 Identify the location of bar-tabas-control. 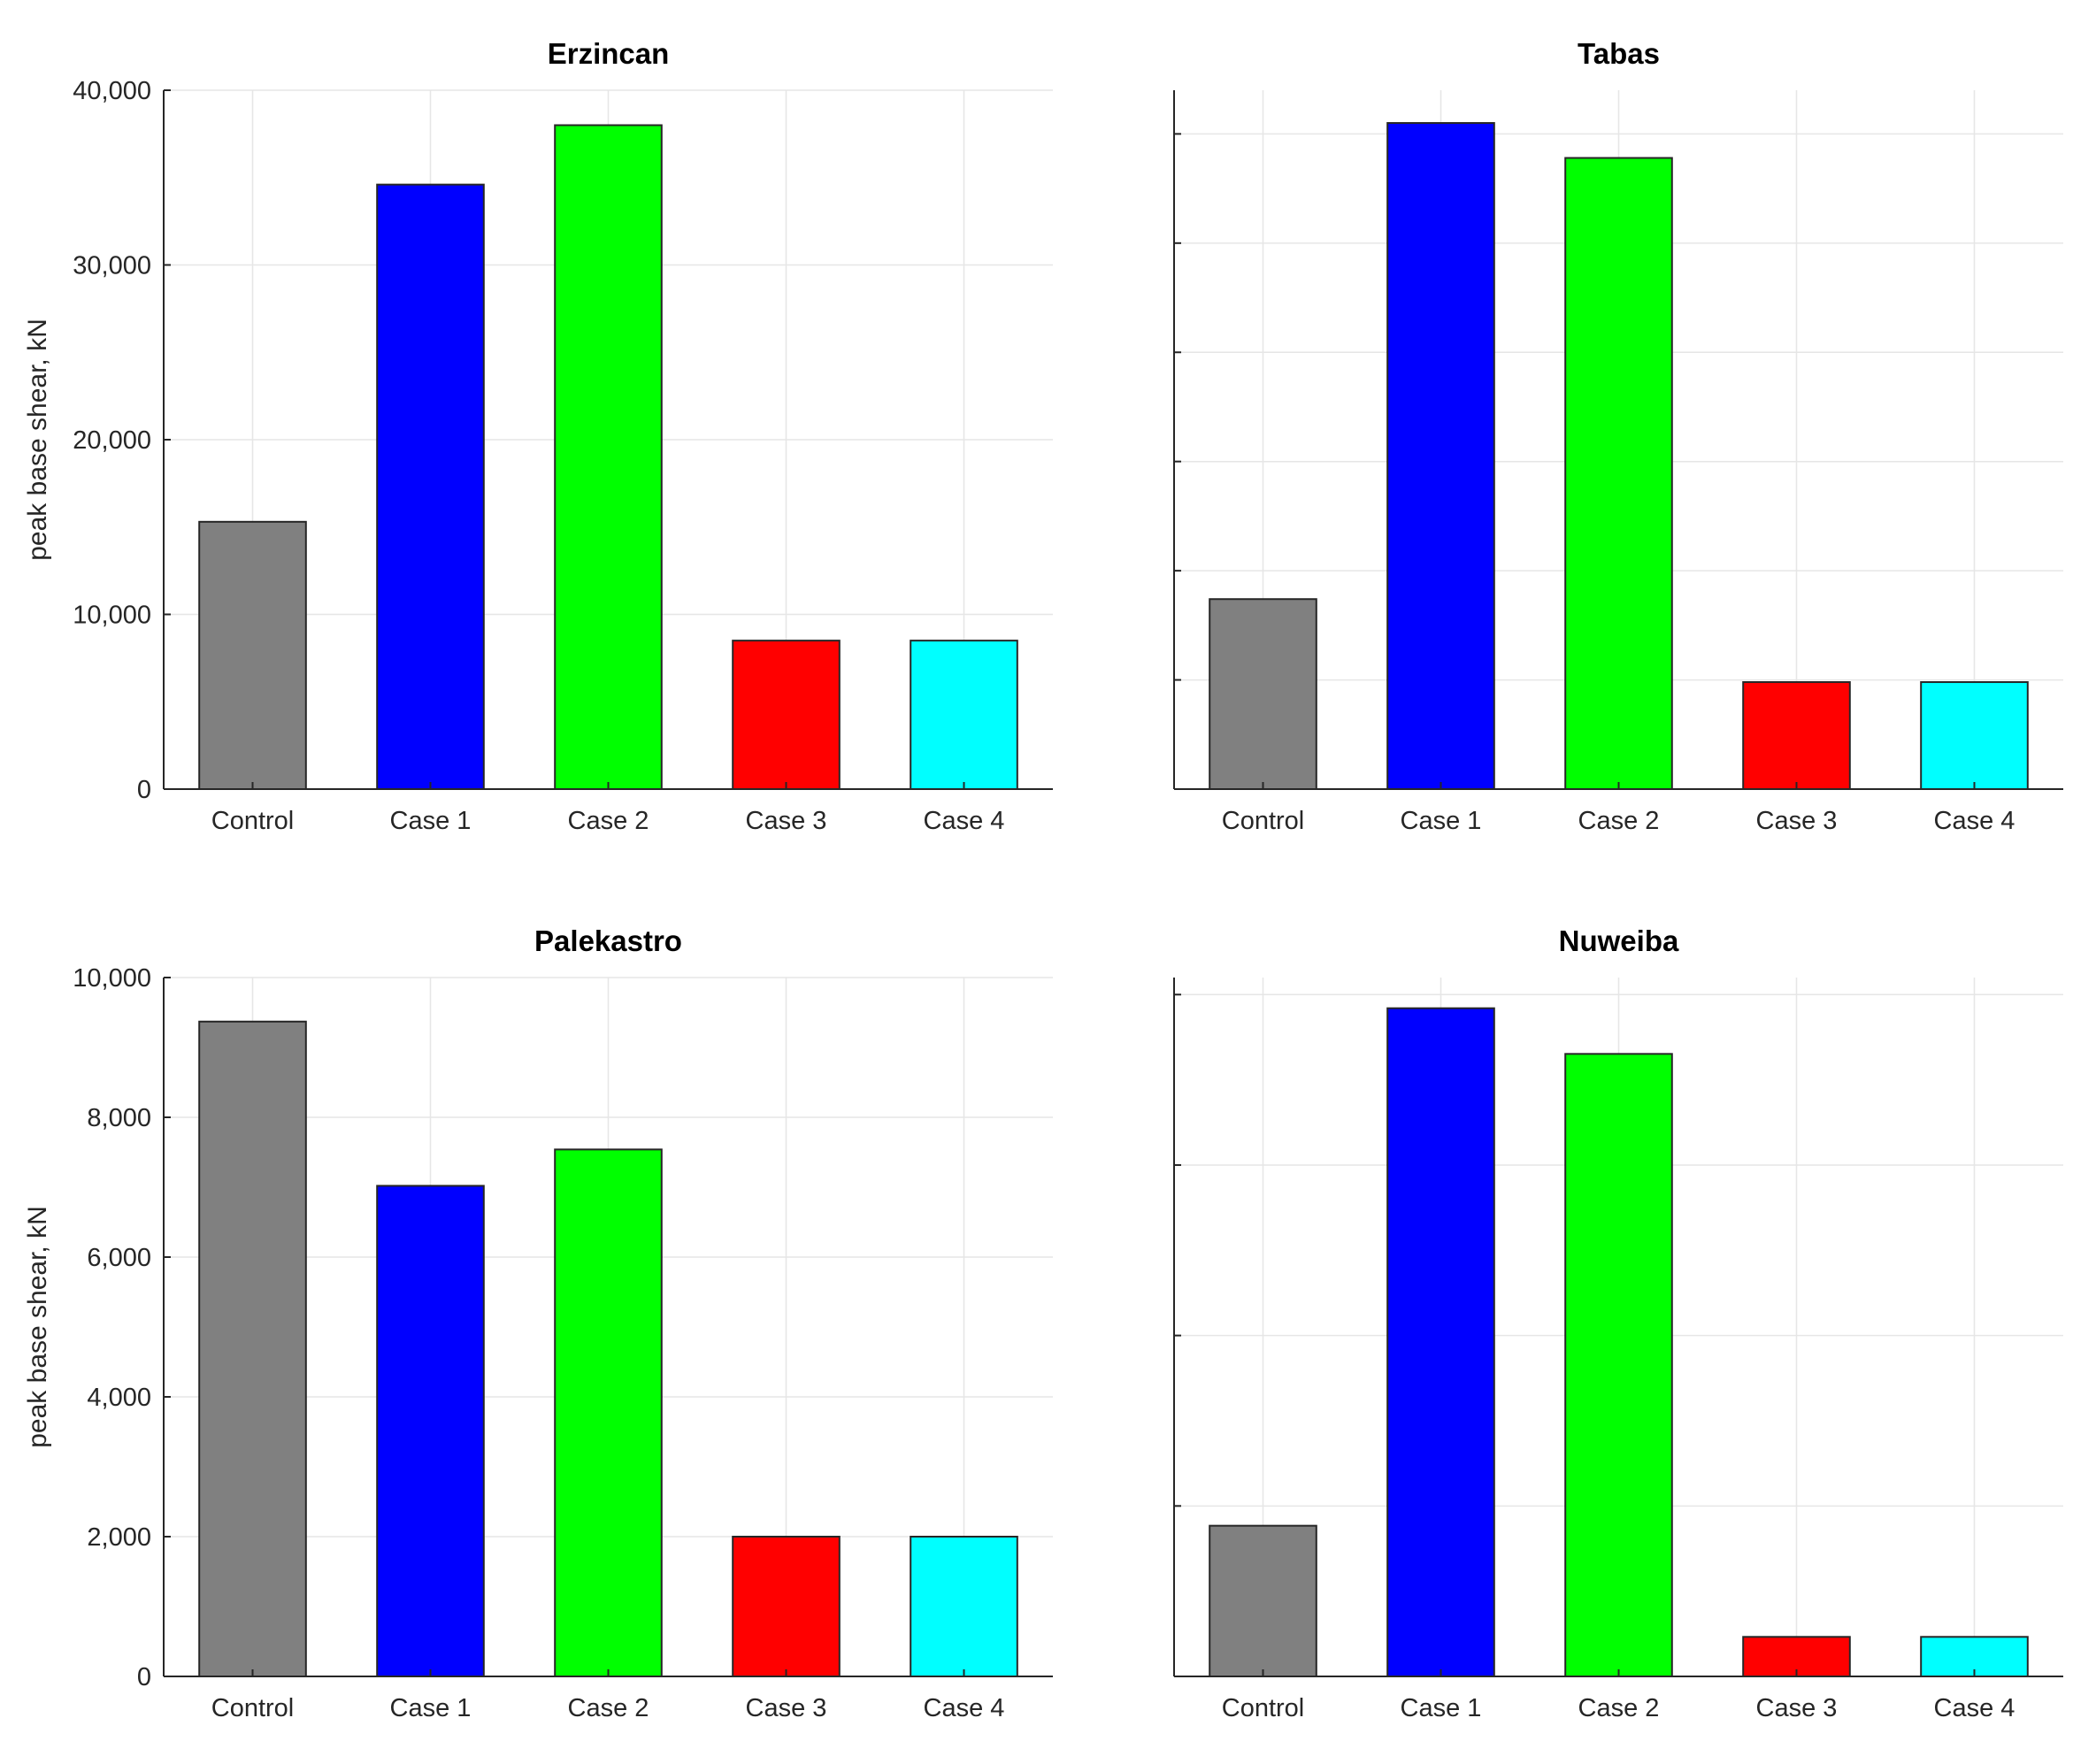
(1263, 694).